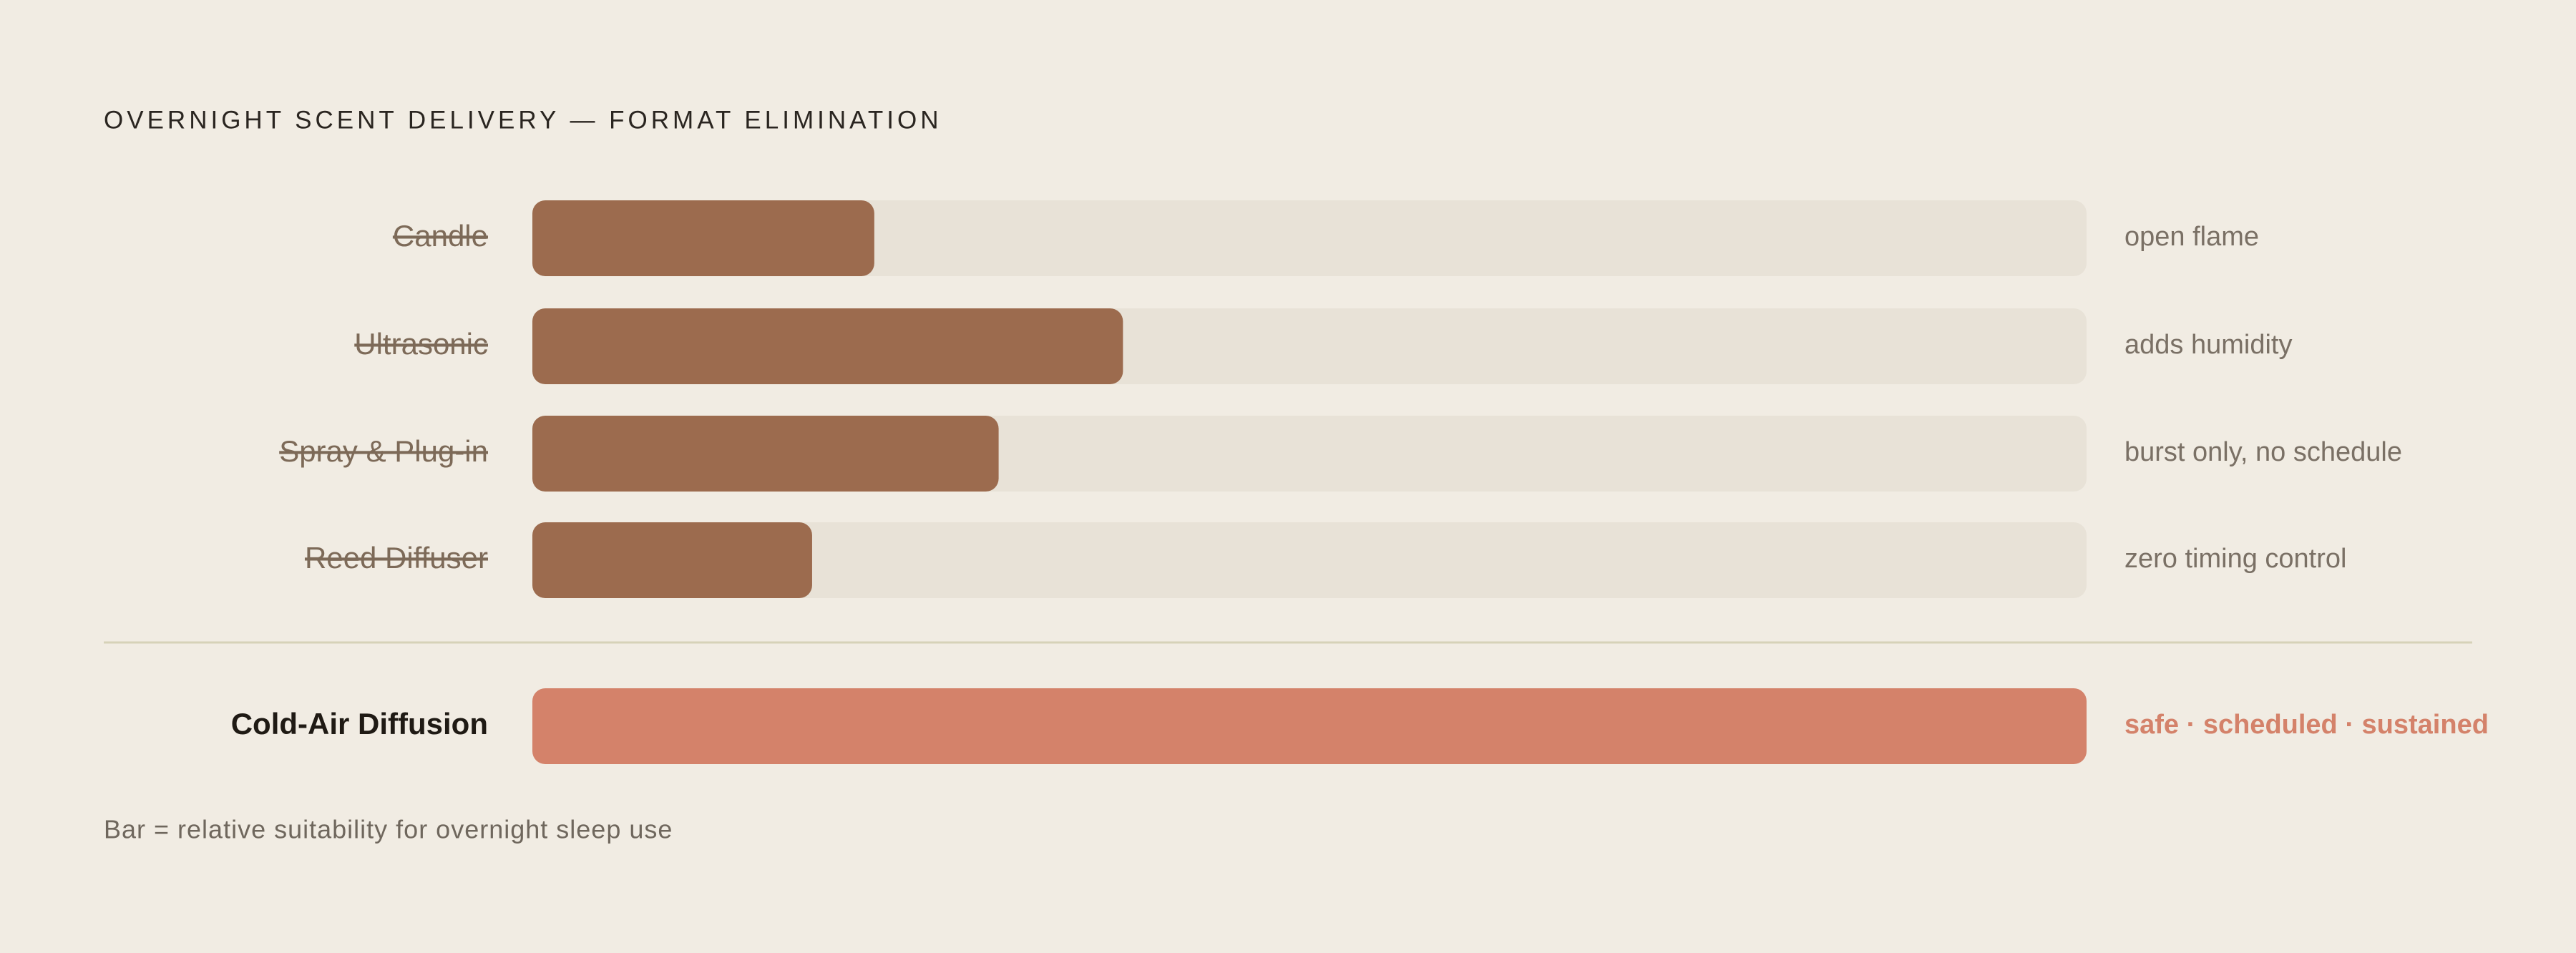 The image size is (2576, 953). Describe the element at coordinates (383, 451) in the screenshot. I see `category-label: Spray & Plug-in` at that location.